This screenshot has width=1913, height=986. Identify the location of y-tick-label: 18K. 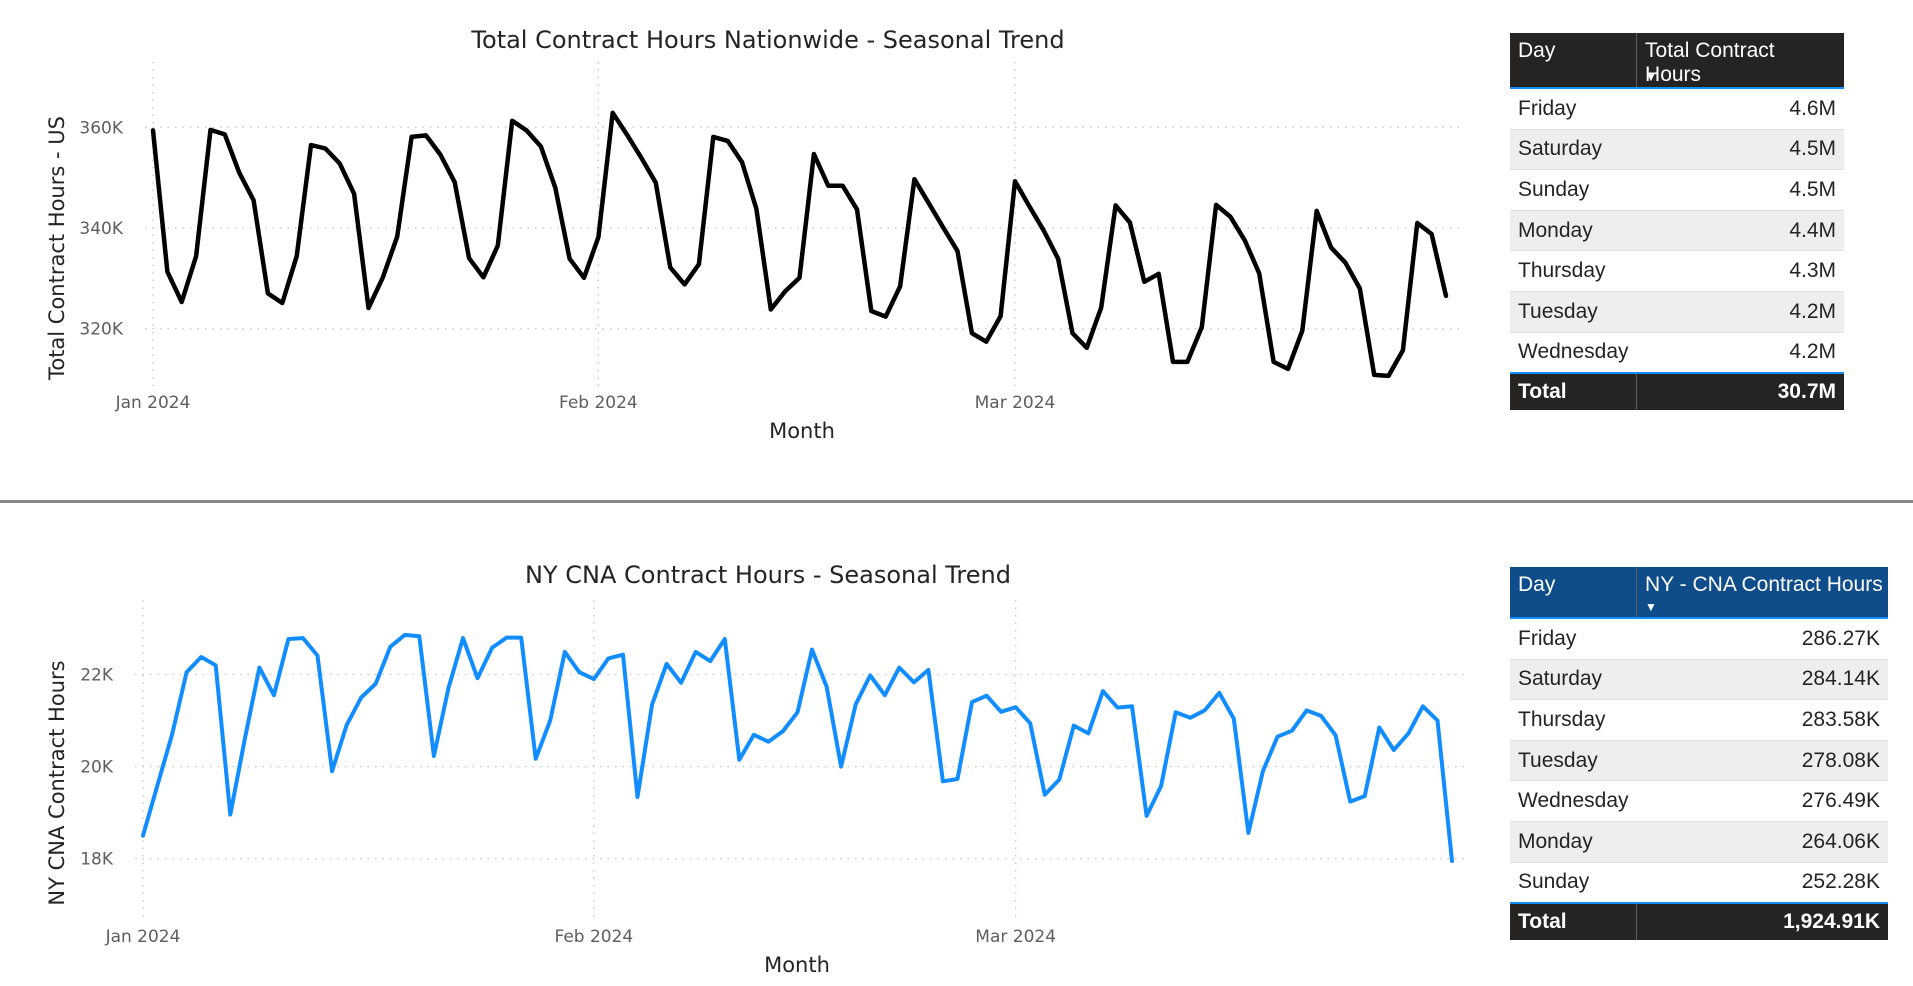
(97, 860).